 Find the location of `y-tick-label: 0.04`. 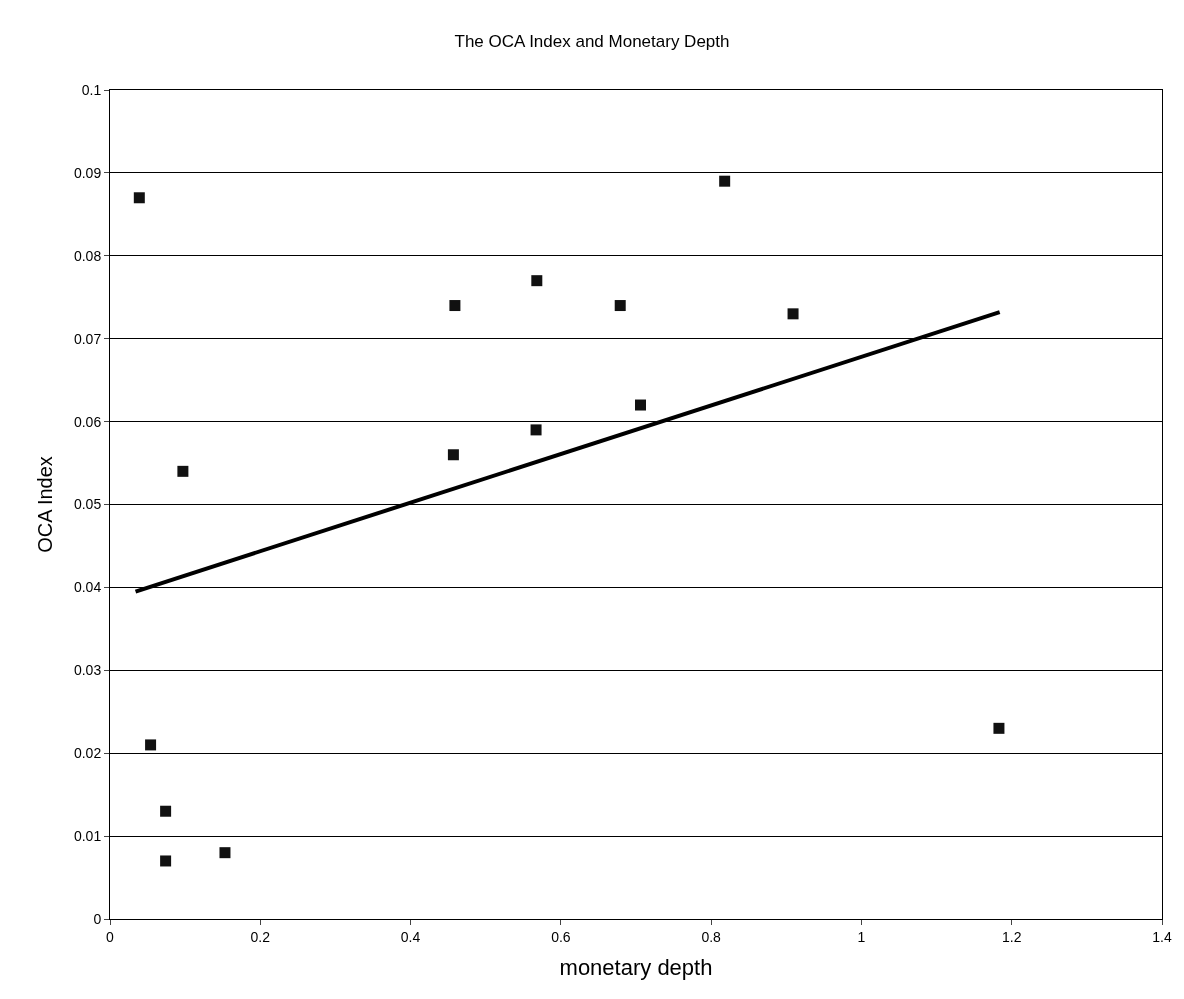

y-tick-label: 0.04 is located at coordinates (87, 587).